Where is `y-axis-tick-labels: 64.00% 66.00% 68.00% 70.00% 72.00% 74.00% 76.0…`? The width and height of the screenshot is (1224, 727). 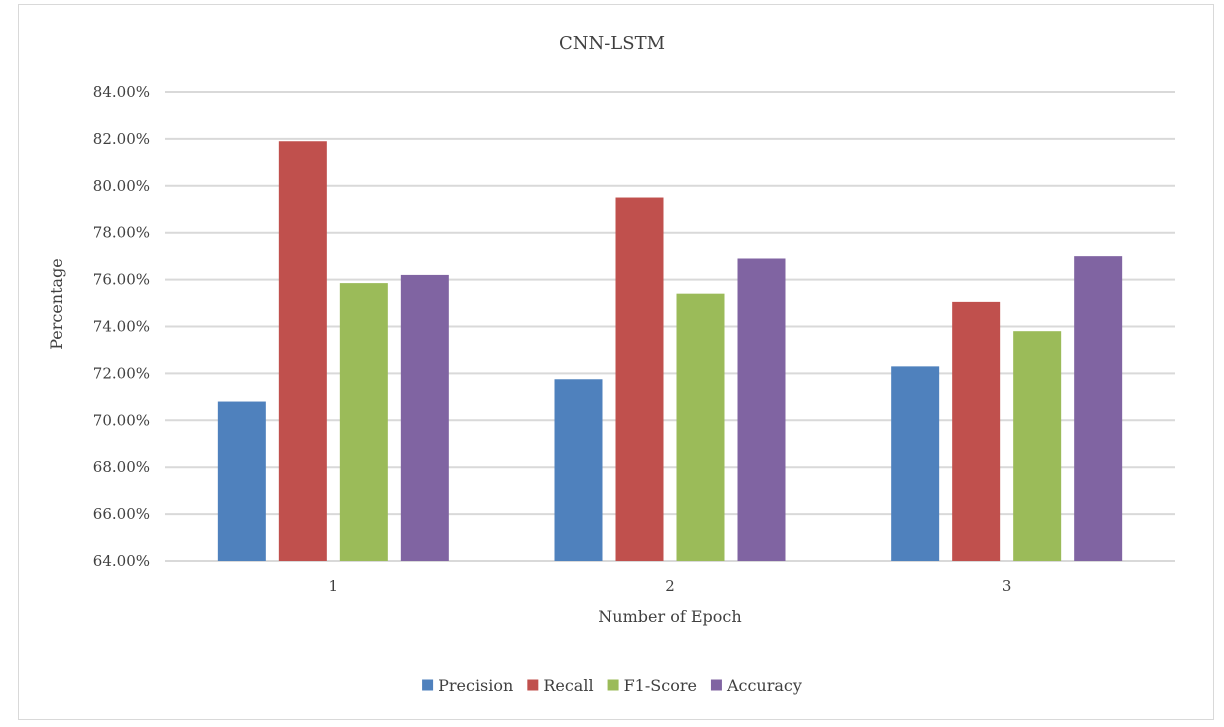
y-axis-tick-labels: 64.00% 66.00% 68.00% 70.00% 72.00% 74.00% 76.0… is located at coordinates (121, 326).